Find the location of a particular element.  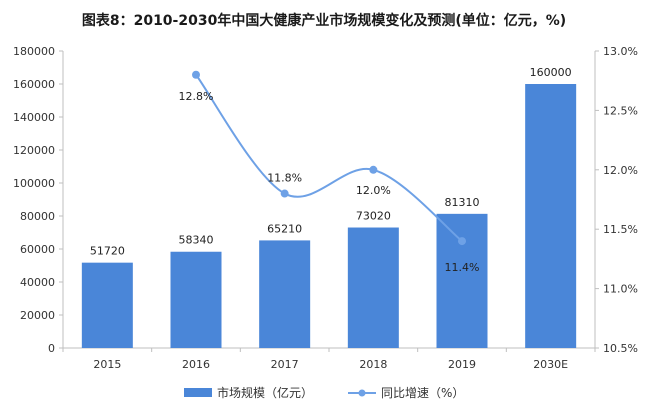

y-left-tick-label: 180000 is located at coordinates (34, 51).